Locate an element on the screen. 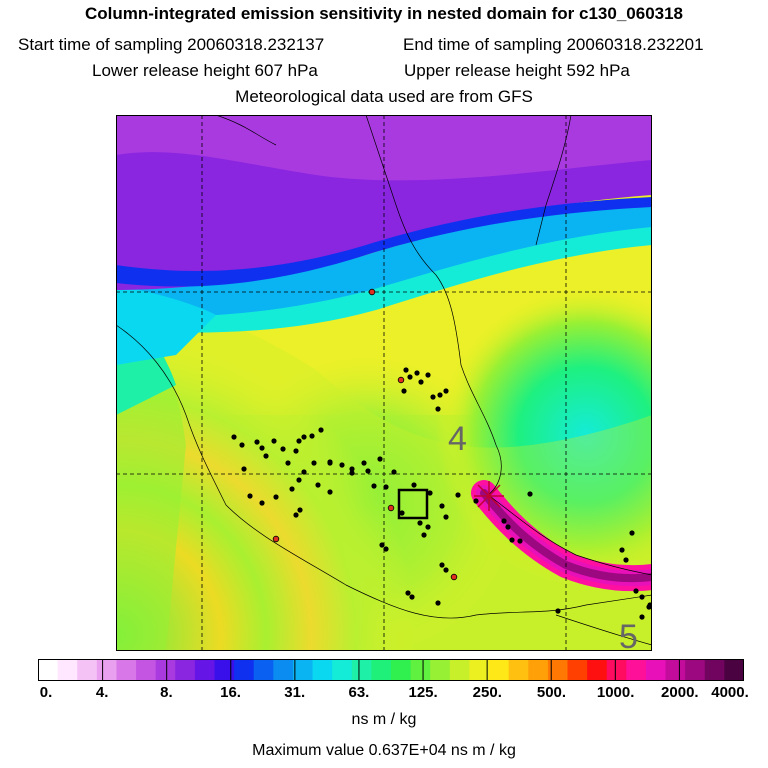 The width and height of the screenshot is (768, 768). lower-release-label: Lower release height 607 hPa is located at coordinates (205, 70).